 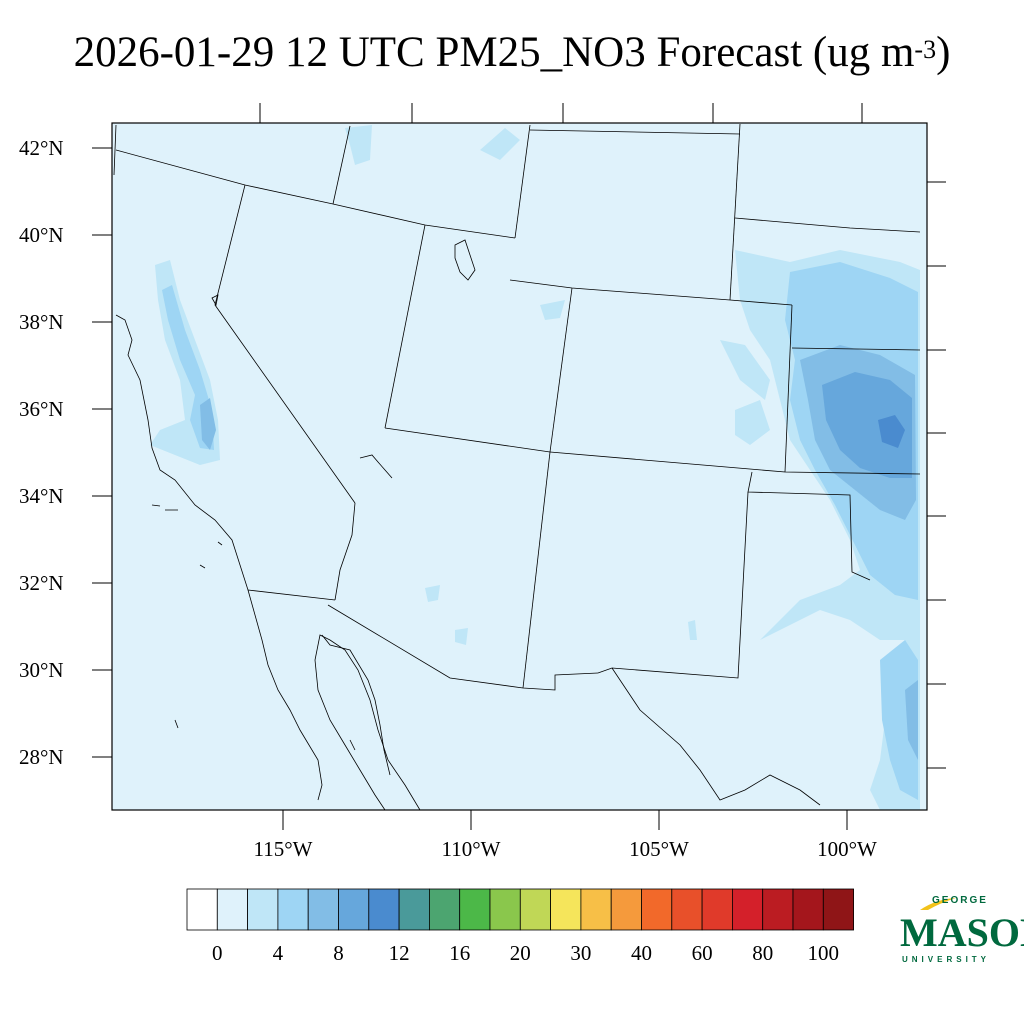 I want to click on border-sd-ne, so click(x=827, y=225).